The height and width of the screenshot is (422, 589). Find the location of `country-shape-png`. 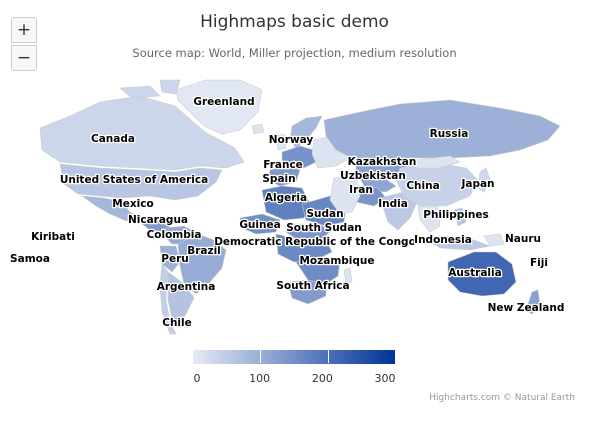

country-shape-png is located at coordinates (494, 240).